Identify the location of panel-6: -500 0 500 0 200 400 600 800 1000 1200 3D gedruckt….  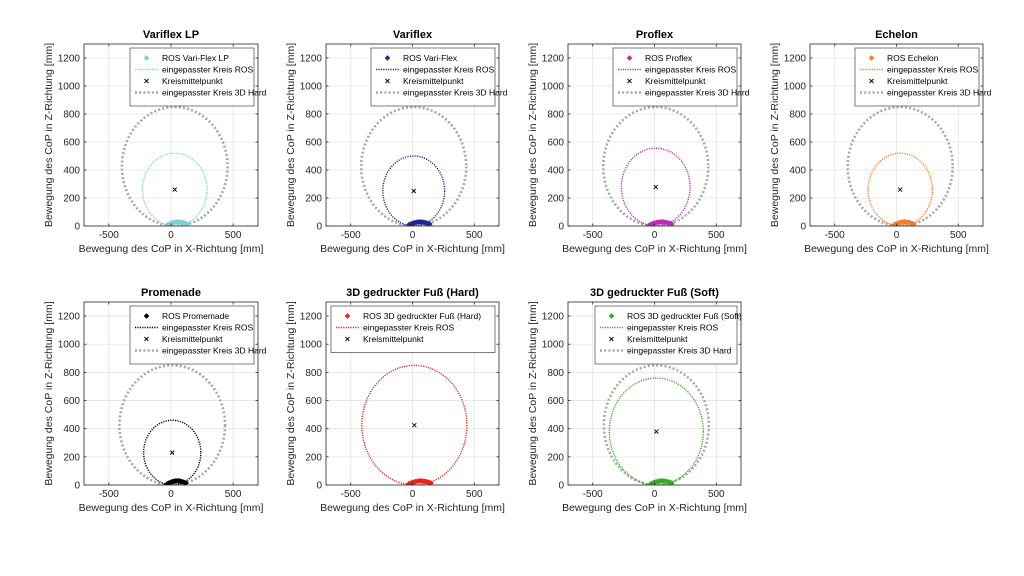
(395, 400).